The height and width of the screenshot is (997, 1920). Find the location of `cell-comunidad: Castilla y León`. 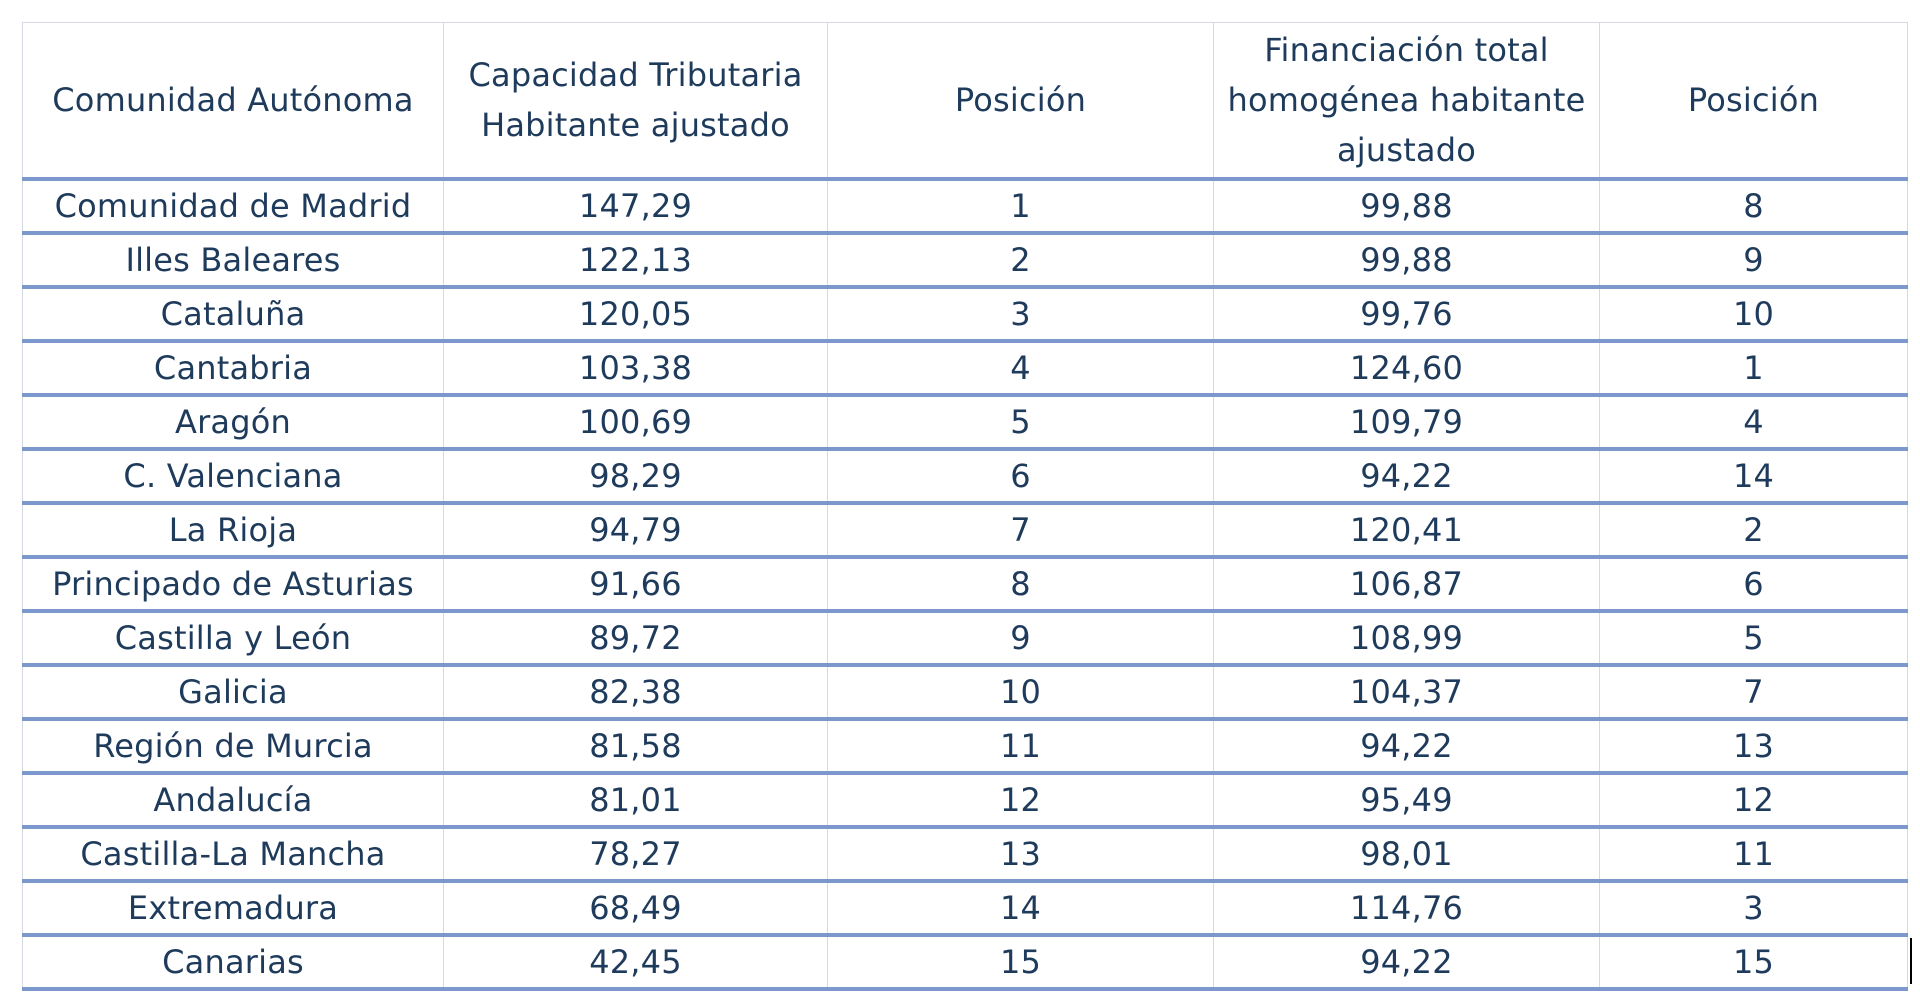

cell-comunidad: Castilla y León is located at coordinates (233, 639).